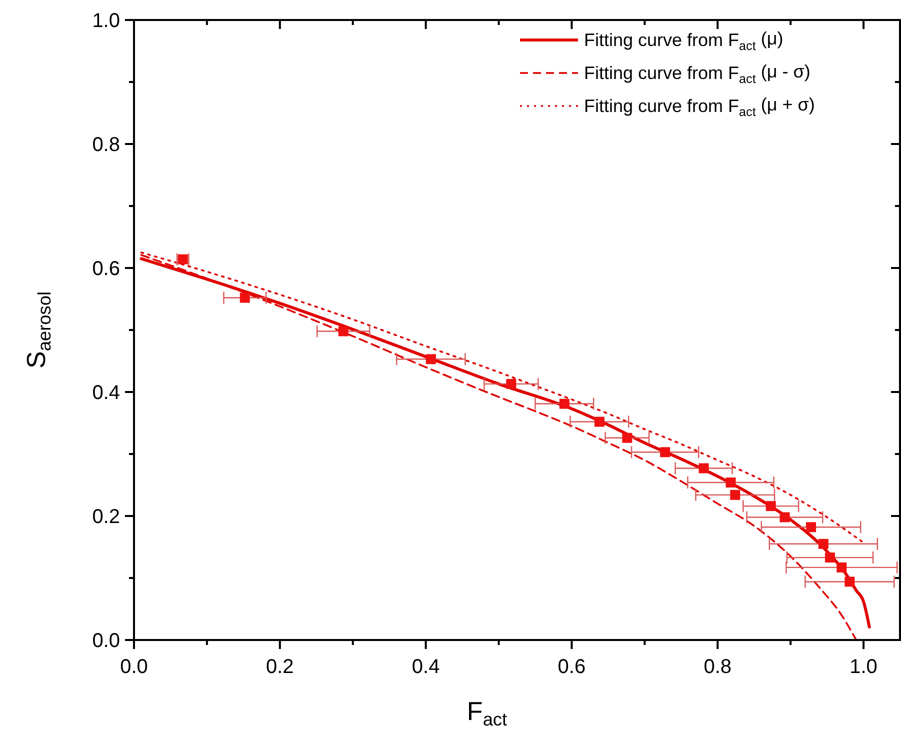 This screenshot has width=901, height=748. I want to click on y-tick-label: 1.0, so click(106, 21).